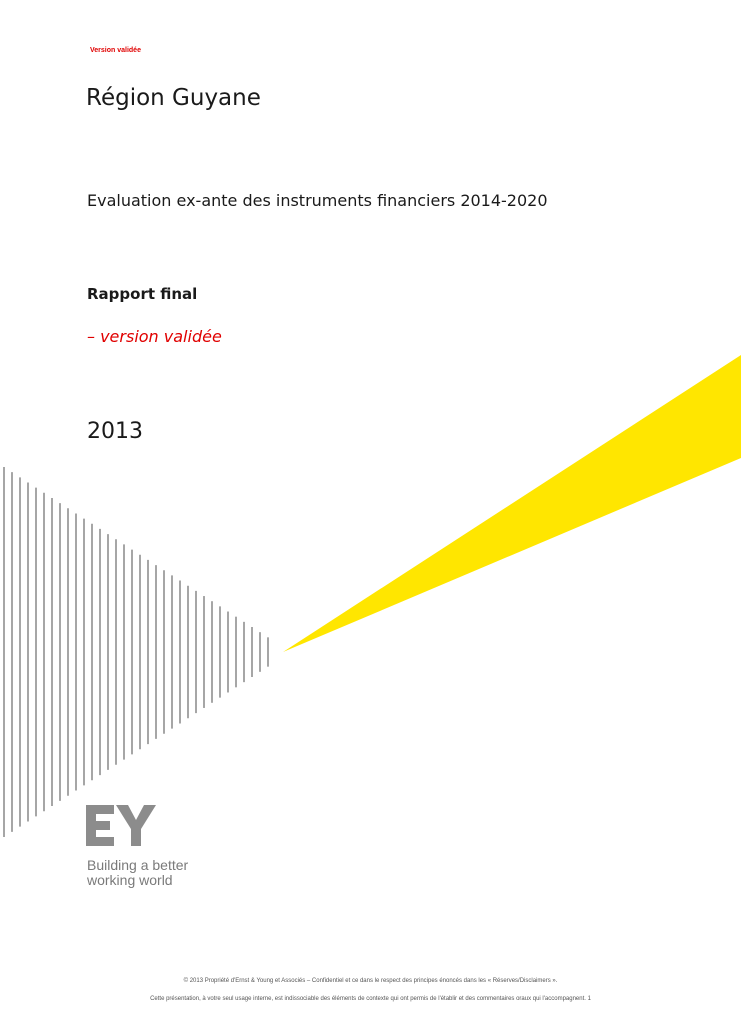  Describe the element at coordinates (121, 825) in the screenshot. I see `ey-logo-mark` at that location.